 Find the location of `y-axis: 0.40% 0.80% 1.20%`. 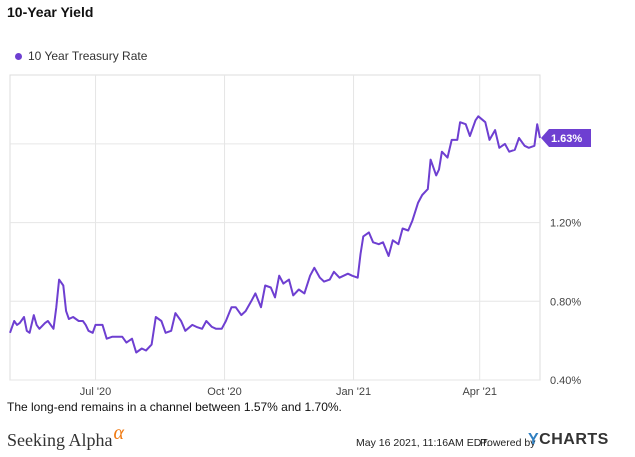

y-axis: 0.40% 0.80% 1.20% is located at coordinates (565, 302).